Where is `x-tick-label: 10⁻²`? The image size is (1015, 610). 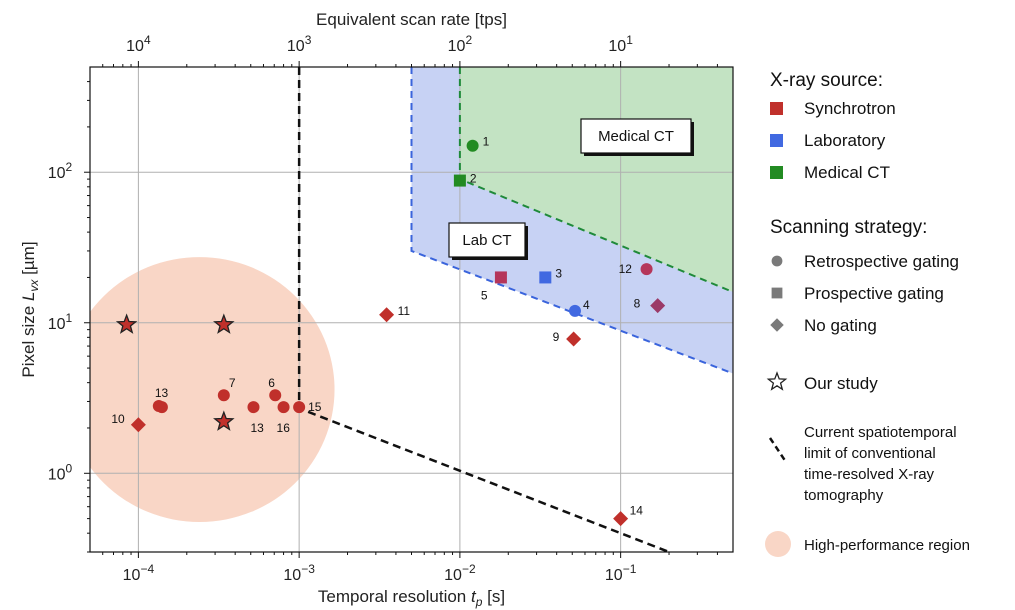 x-tick-label: 10⁻² is located at coordinates (460, 573).